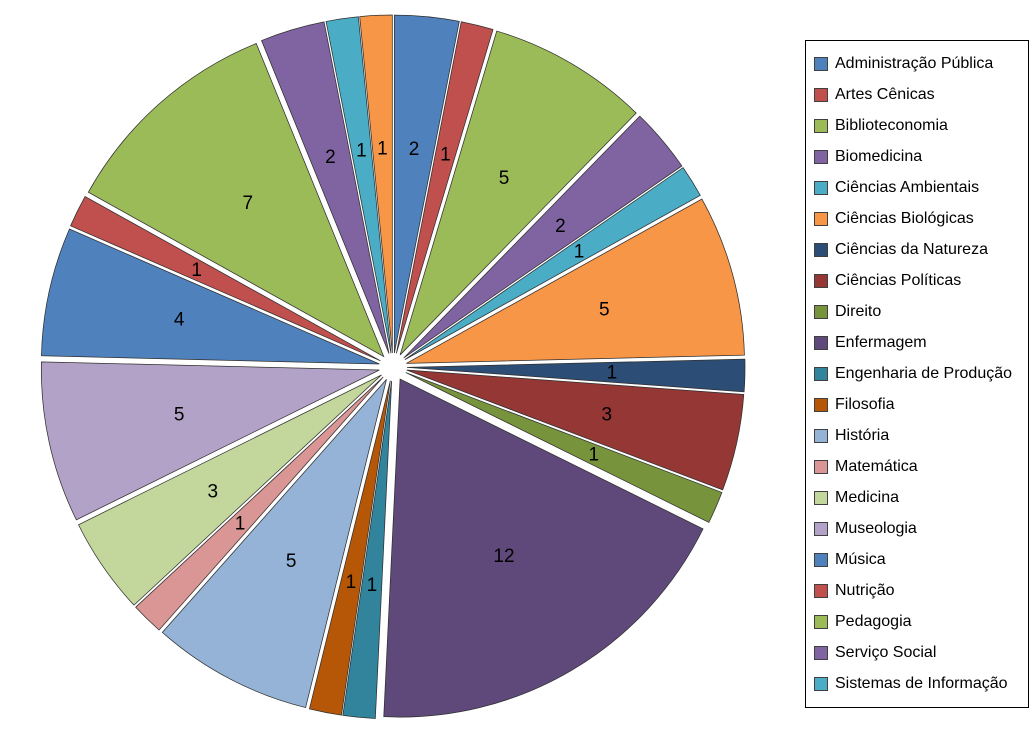 Image resolution: width=1032 pixels, height=742 pixels. I want to click on pie-slice-matematica, so click(259, 503).